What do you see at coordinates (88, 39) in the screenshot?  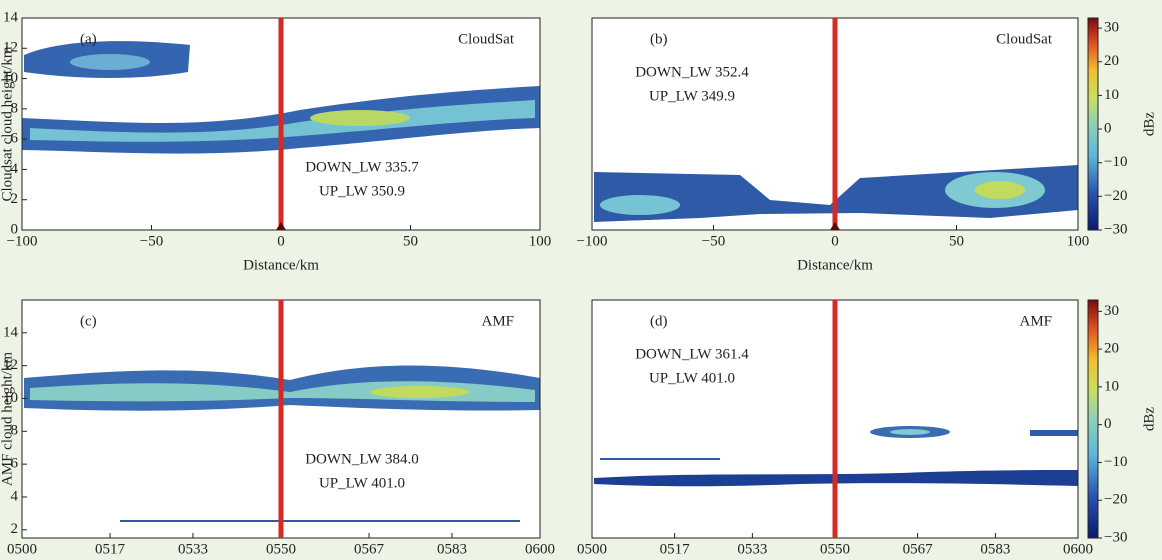 I see `panel-label: (a)` at bounding box center [88, 39].